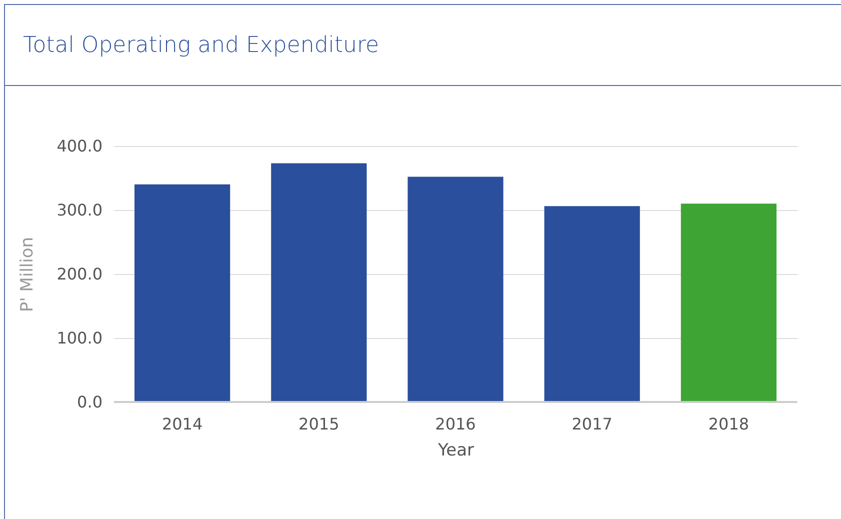  What do you see at coordinates (592, 424) in the screenshot?
I see `x-tick-label: 2017` at bounding box center [592, 424].